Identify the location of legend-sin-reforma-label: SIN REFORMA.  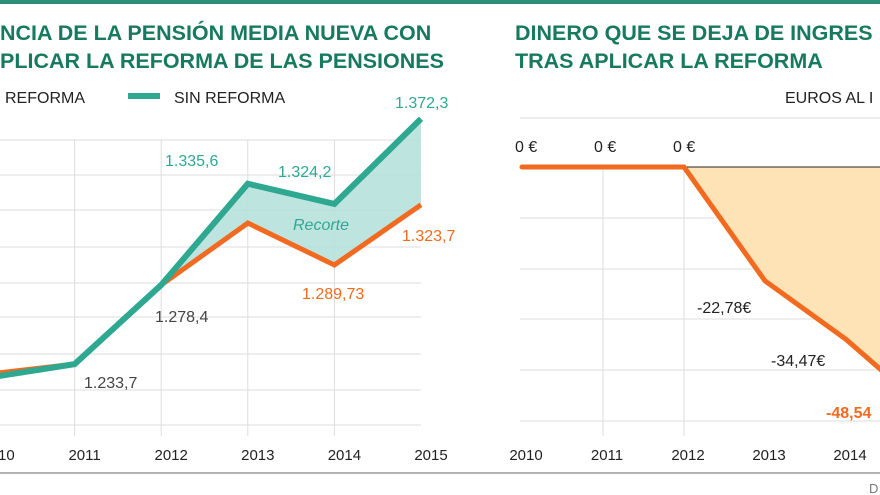
(229, 98).